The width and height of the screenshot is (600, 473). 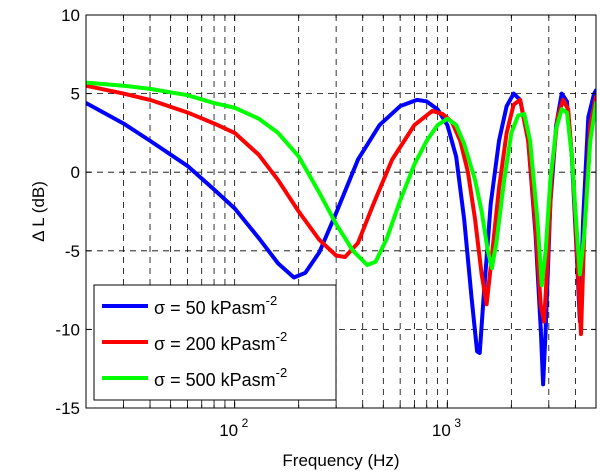 What do you see at coordinates (75, 172) in the screenshot?
I see `y-tick-label: 0` at bounding box center [75, 172].